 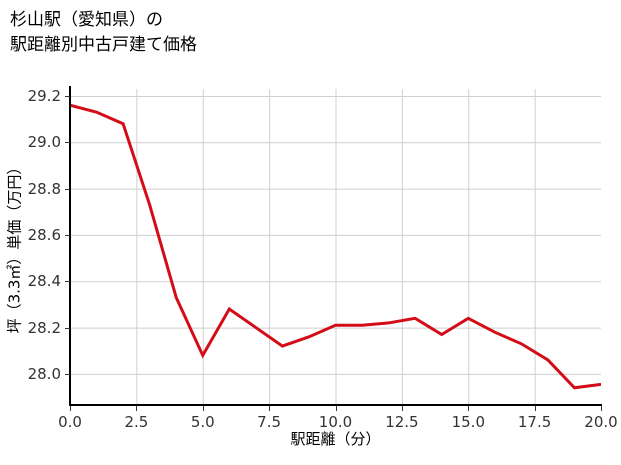 What do you see at coordinates (202, 422) in the screenshot?
I see `x-tick-label: 5.0` at bounding box center [202, 422].